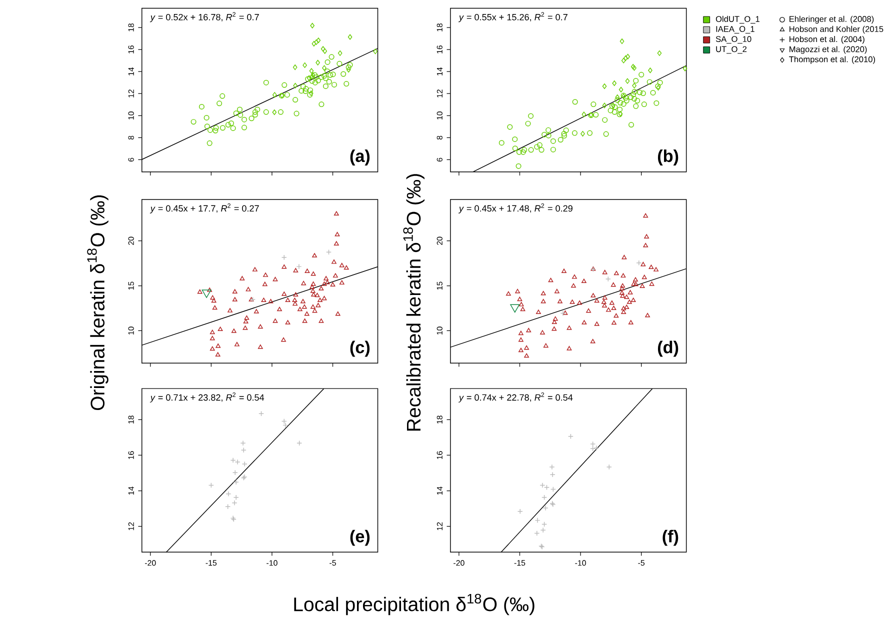 This screenshot has width=894, height=621. I want to click on annotation: y = 0.55x + 15.26, R$^{2}$ = 0.7, so click(513, 17).